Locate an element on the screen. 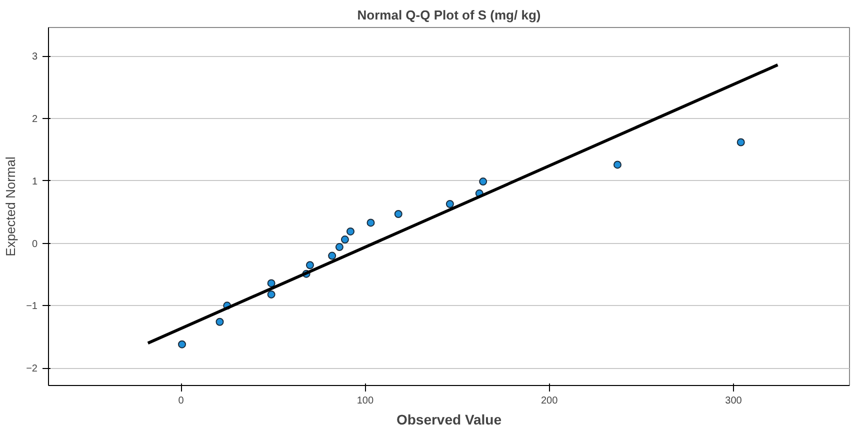  x-tick-label: 100 is located at coordinates (365, 401).